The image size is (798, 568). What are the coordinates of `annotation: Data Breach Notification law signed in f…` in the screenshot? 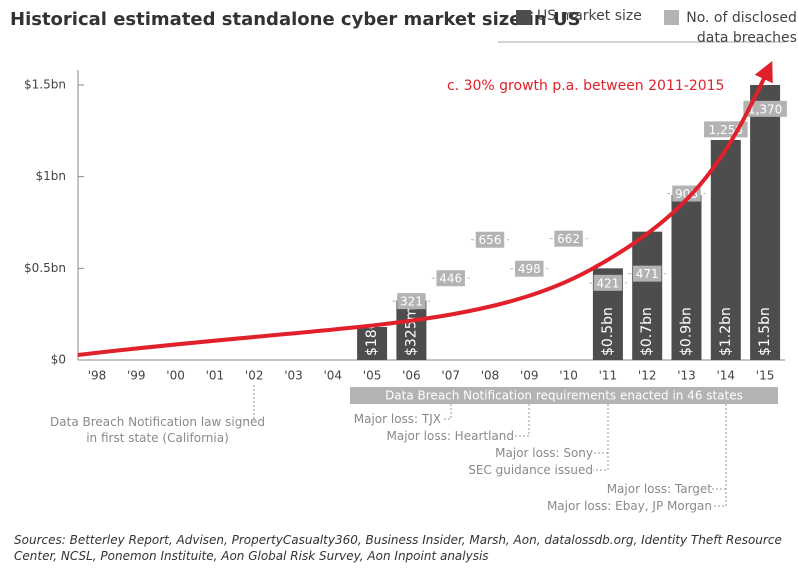 It's located at (157, 430).